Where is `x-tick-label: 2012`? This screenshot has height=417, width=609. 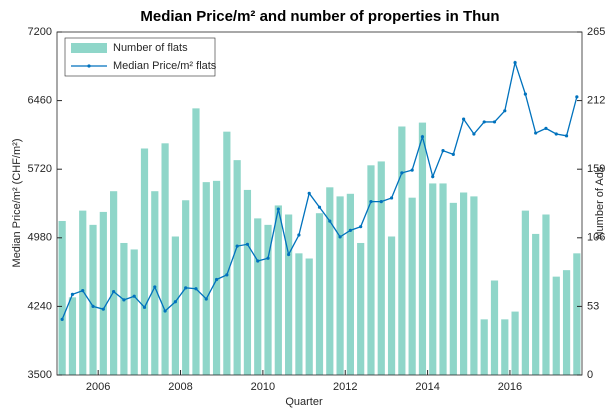 x-tick-label: 2012 is located at coordinates (345, 387).